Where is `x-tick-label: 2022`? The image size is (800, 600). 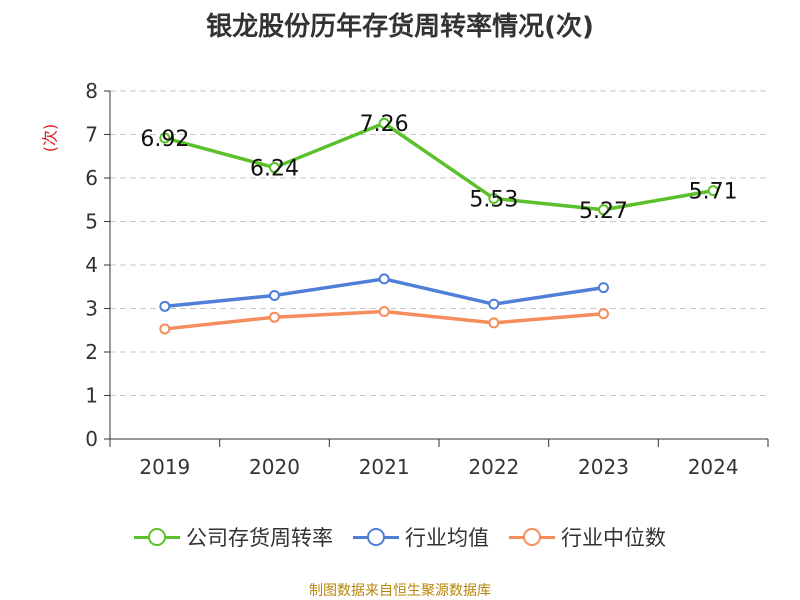
x-tick-label: 2022 is located at coordinates (493, 467).